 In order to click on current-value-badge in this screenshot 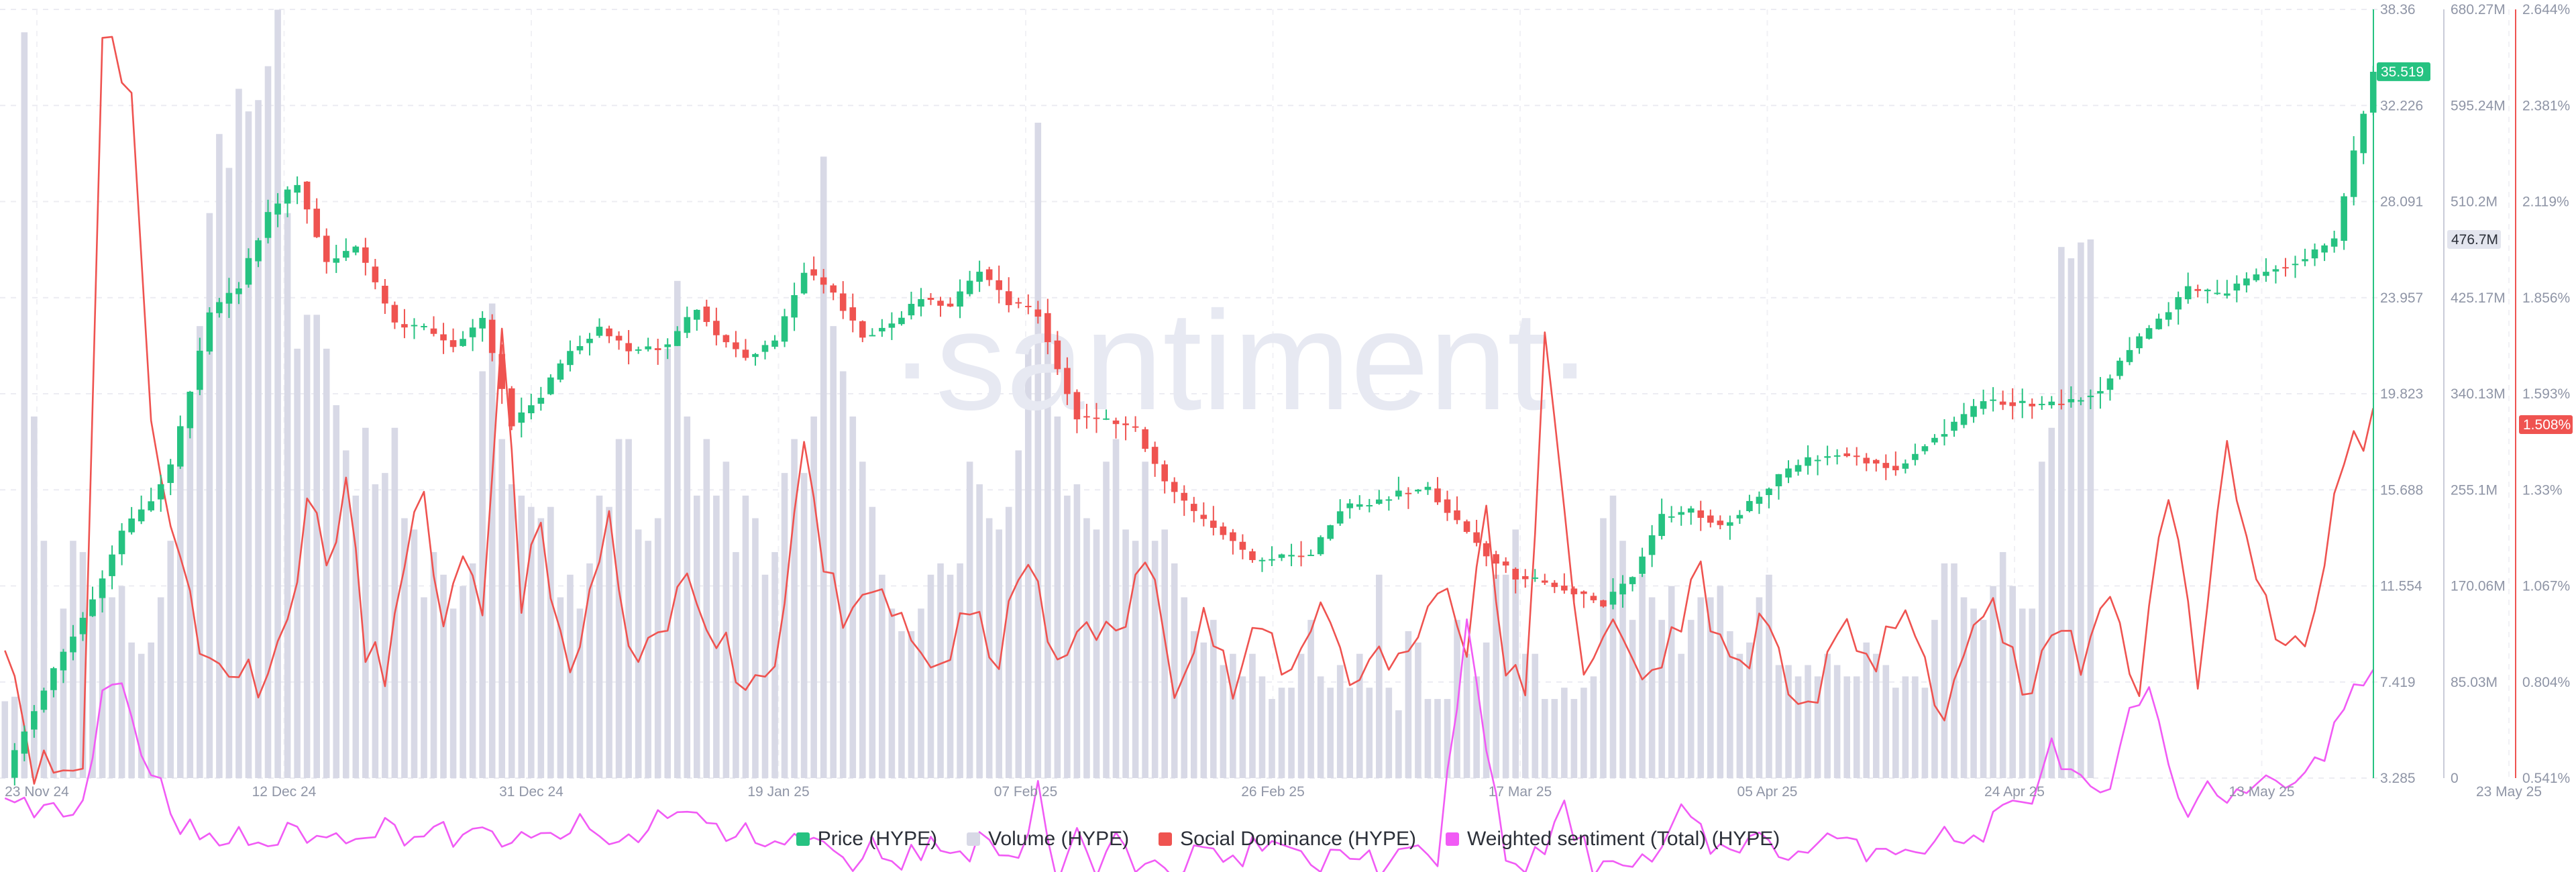, I will do `click(2474, 239)`.